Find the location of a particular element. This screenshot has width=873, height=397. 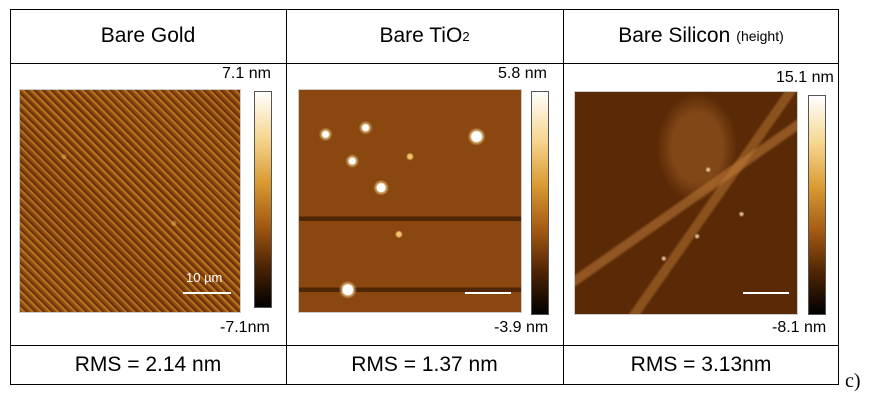

header-tio2: Bare TiO 2 is located at coordinates (424, 36).